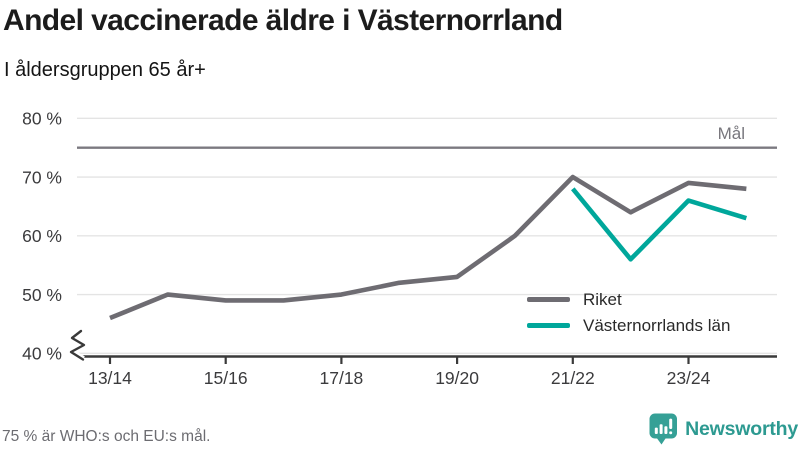 The image size is (800, 450). I want to click on target-line-label: Mål, so click(731, 133).